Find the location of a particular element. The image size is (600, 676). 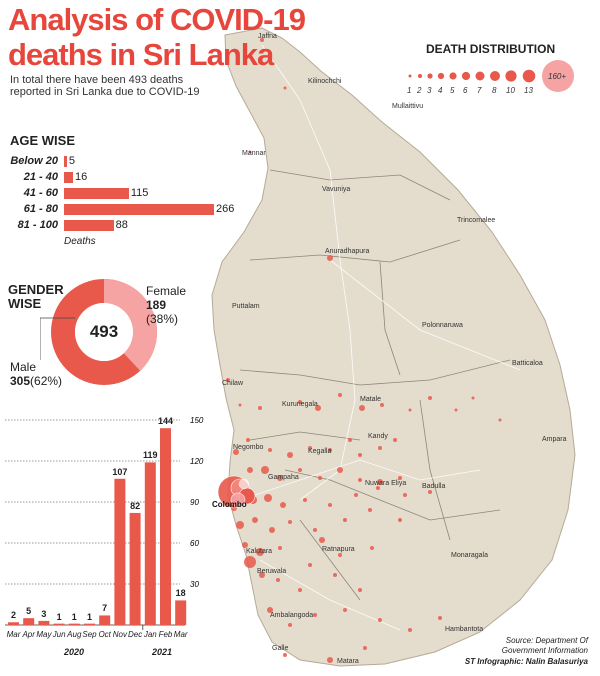

town-label: Badulla is located at coordinates (434, 486).